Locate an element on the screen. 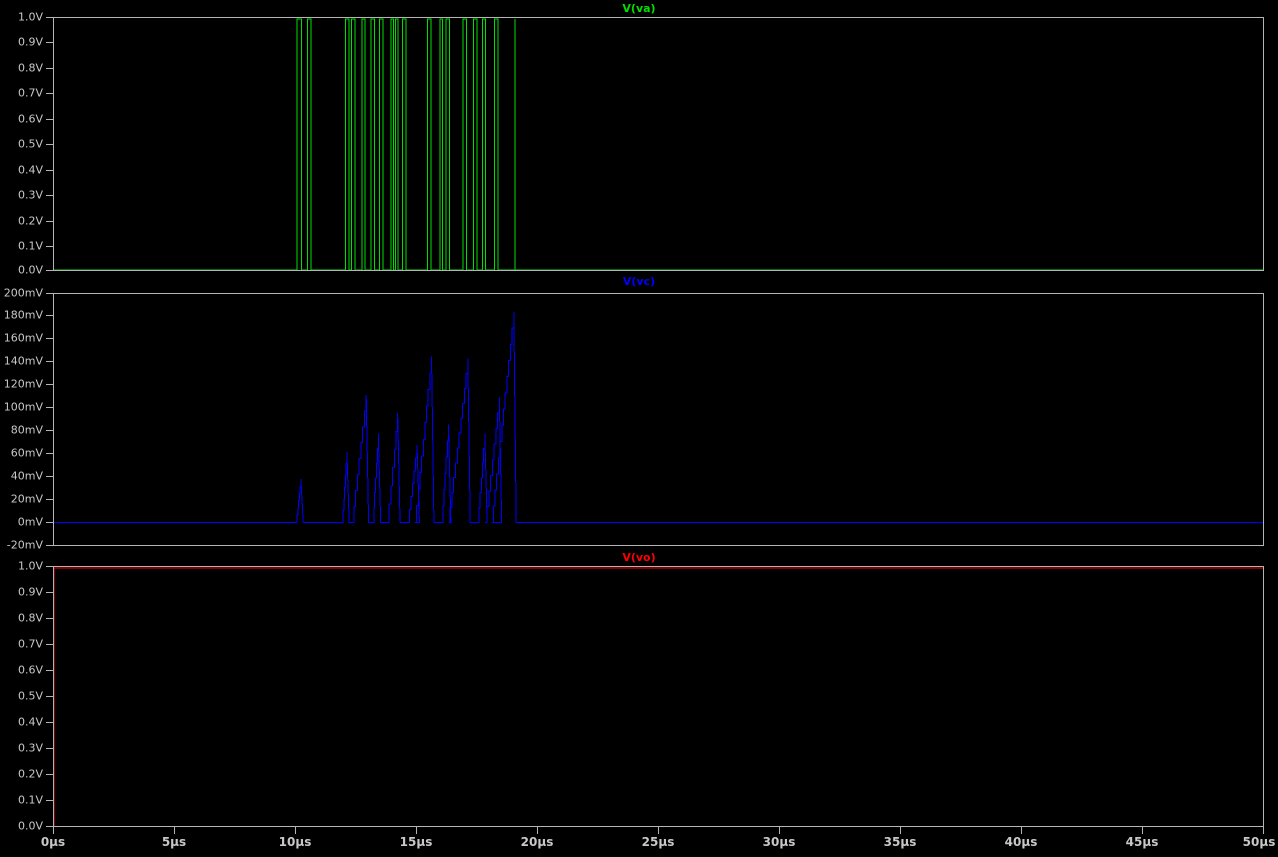 The image size is (1278, 857). y-tick-label: 160mV is located at coordinates (23, 338).